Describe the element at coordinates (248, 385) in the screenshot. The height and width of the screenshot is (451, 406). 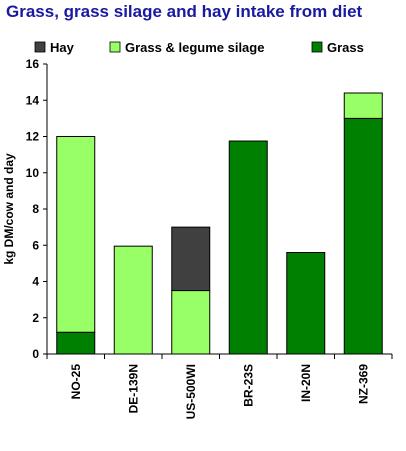
I see `x-category-label: BR-23S` at that location.